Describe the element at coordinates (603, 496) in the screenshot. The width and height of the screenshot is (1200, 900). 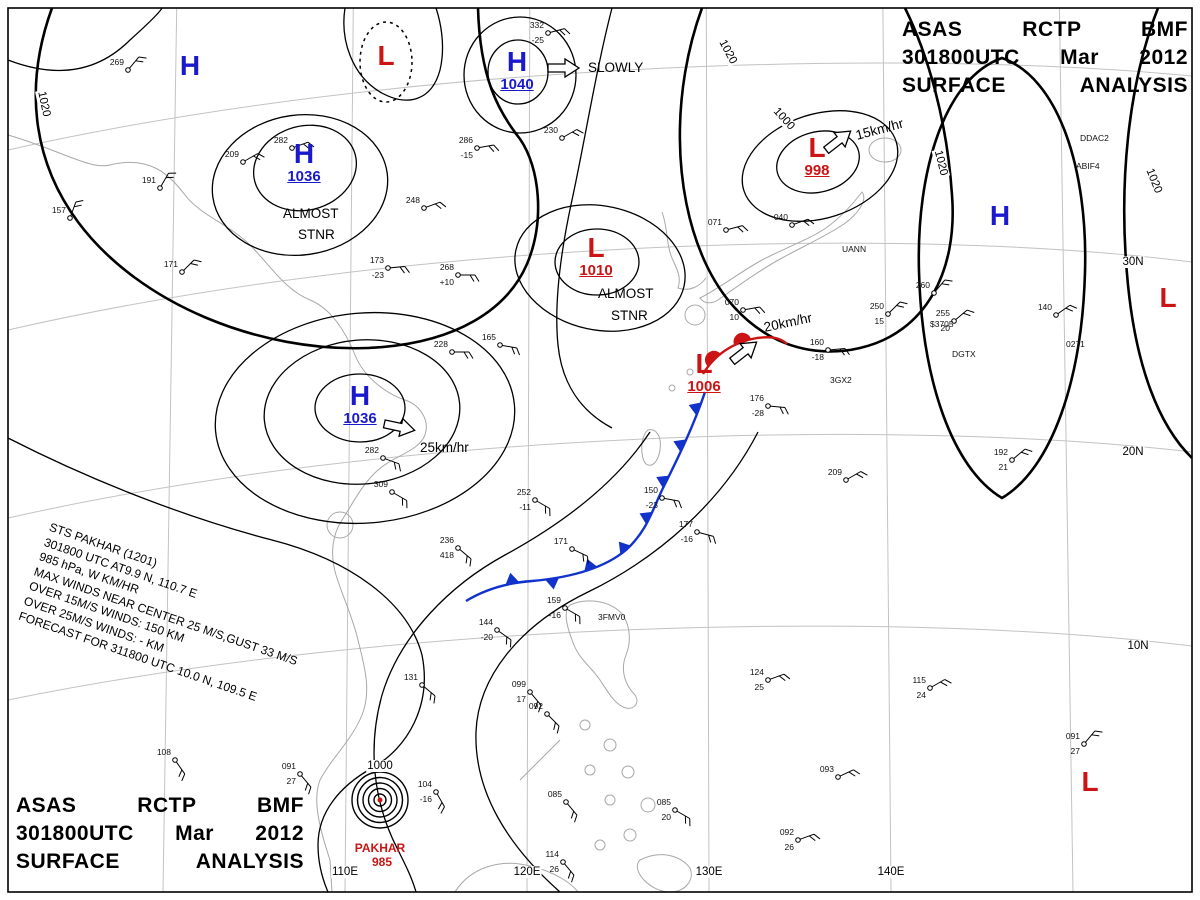
I see `cold-front-pips` at that location.